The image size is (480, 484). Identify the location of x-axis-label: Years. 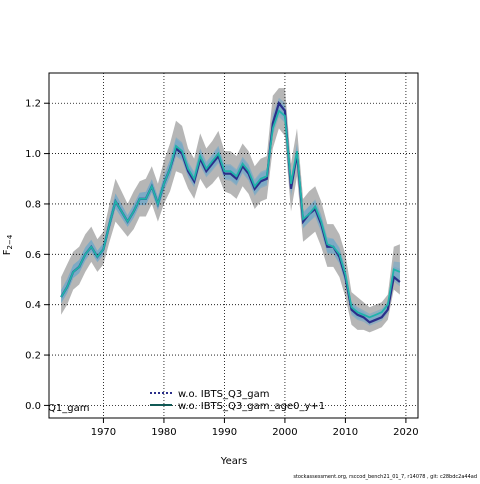
(233, 461).